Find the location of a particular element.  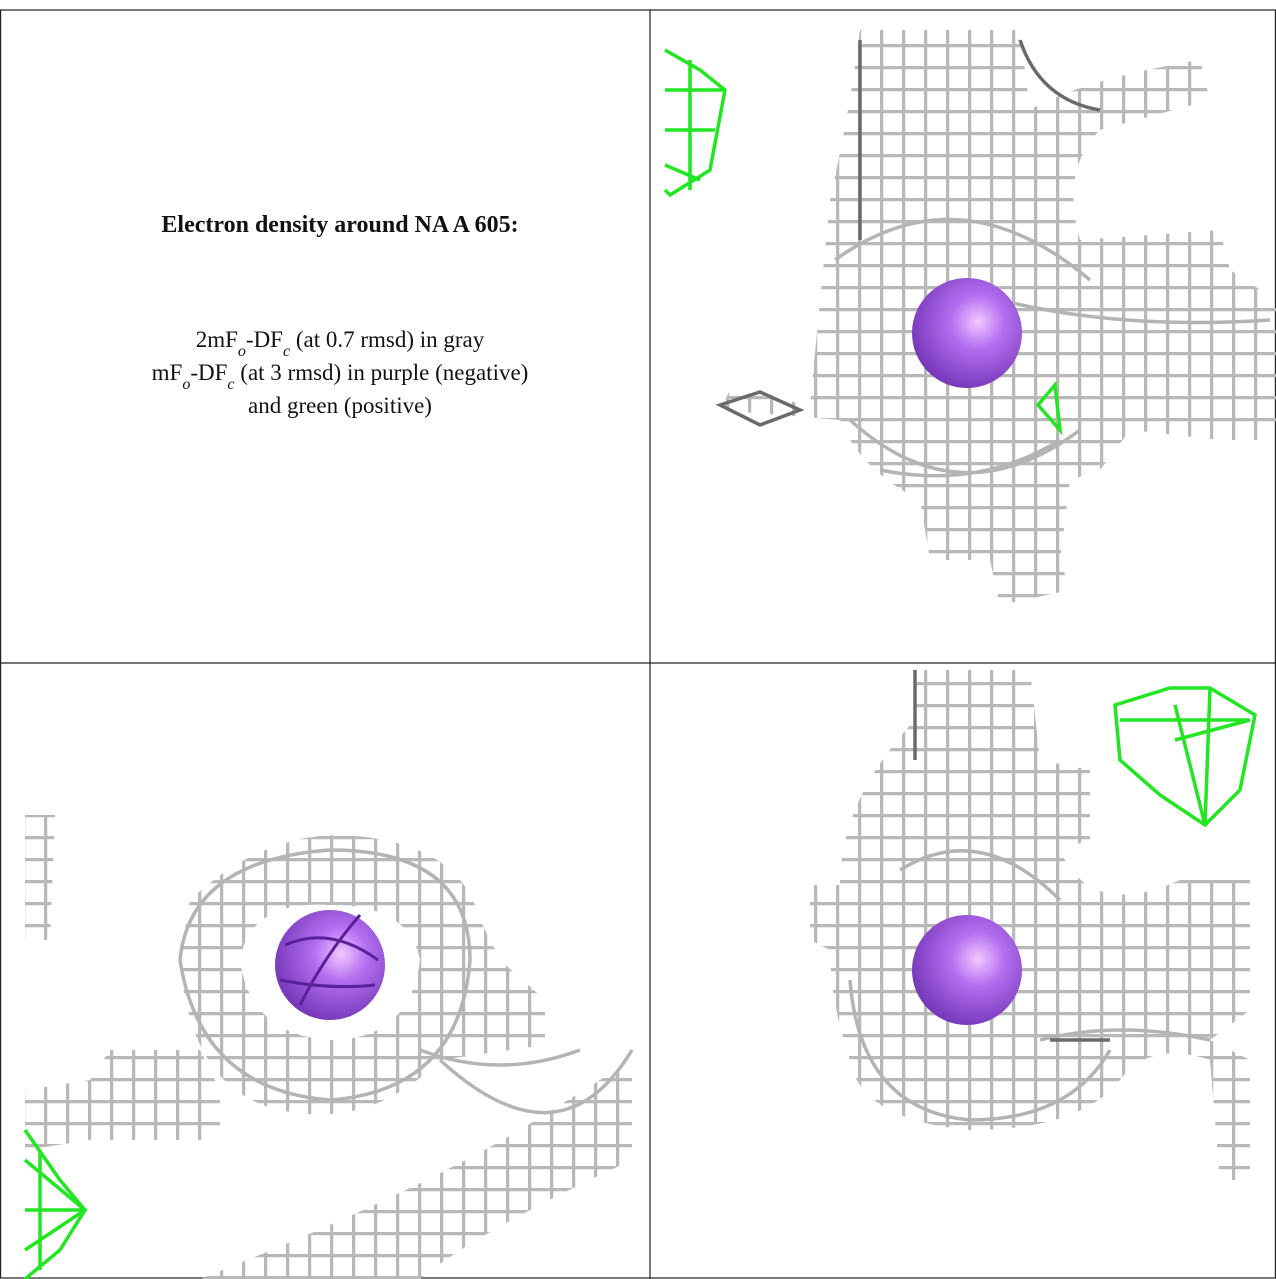

caption-line: mFo-DFc (at 3 rmsd) in purple (negative) is located at coordinates (340, 376).